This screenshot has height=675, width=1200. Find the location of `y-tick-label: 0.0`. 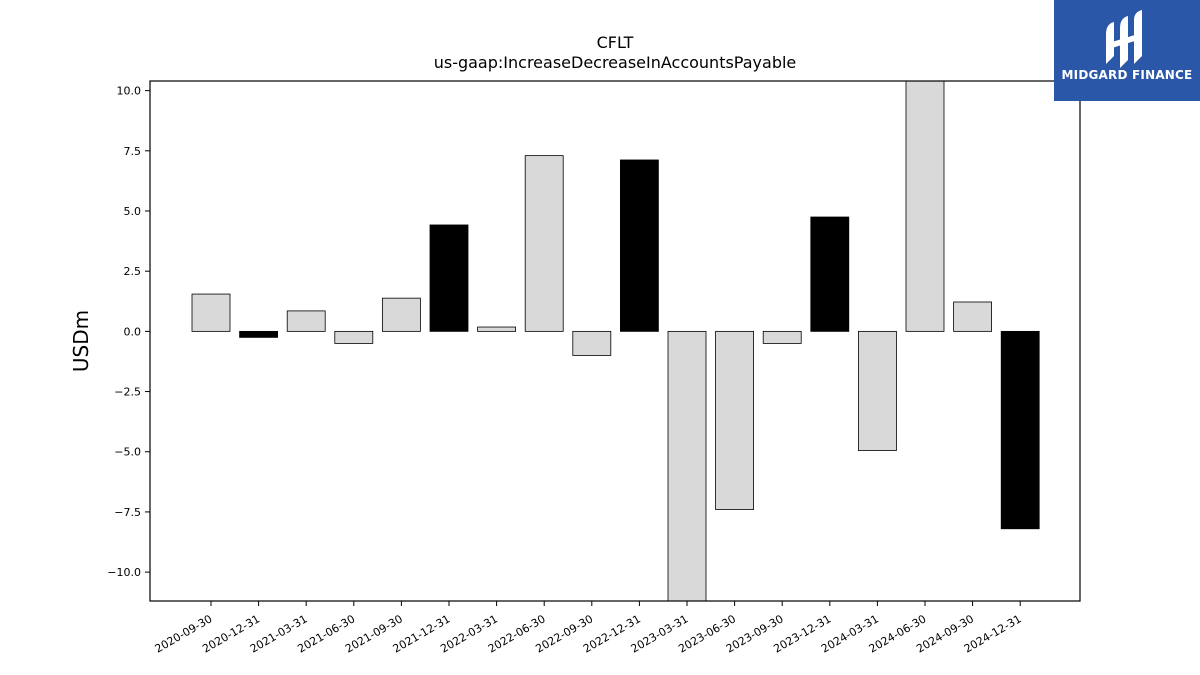

y-tick-label: 0.0 is located at coordinates (133, 331).